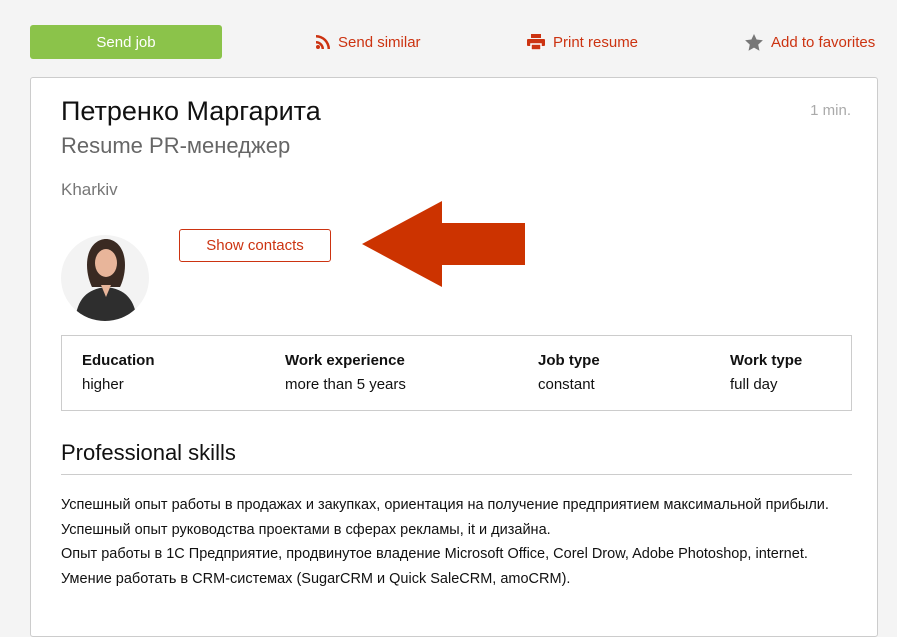 This screenshot has height=637, width=897. I want to click on info-value: more than 5 years, so click(345, 384).